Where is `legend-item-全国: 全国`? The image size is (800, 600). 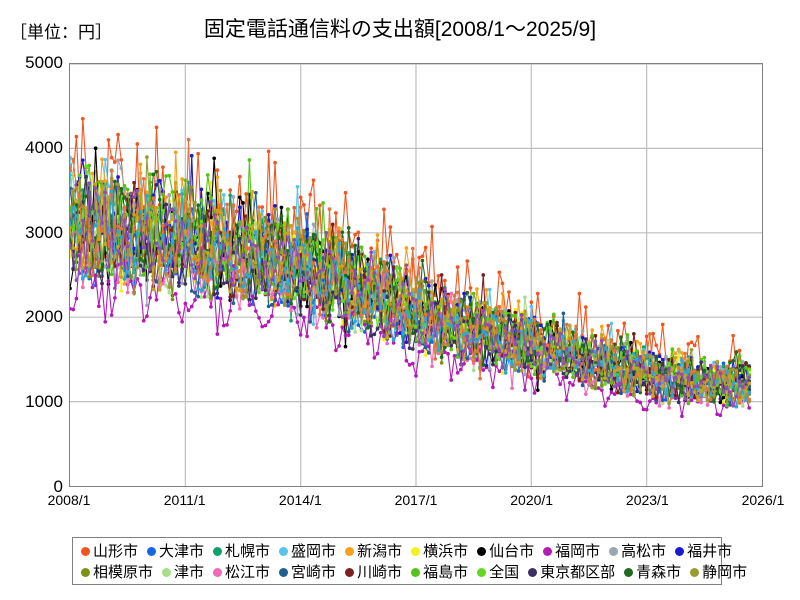 legend-item-全国: 全国 is located at coordinates (498, 572).